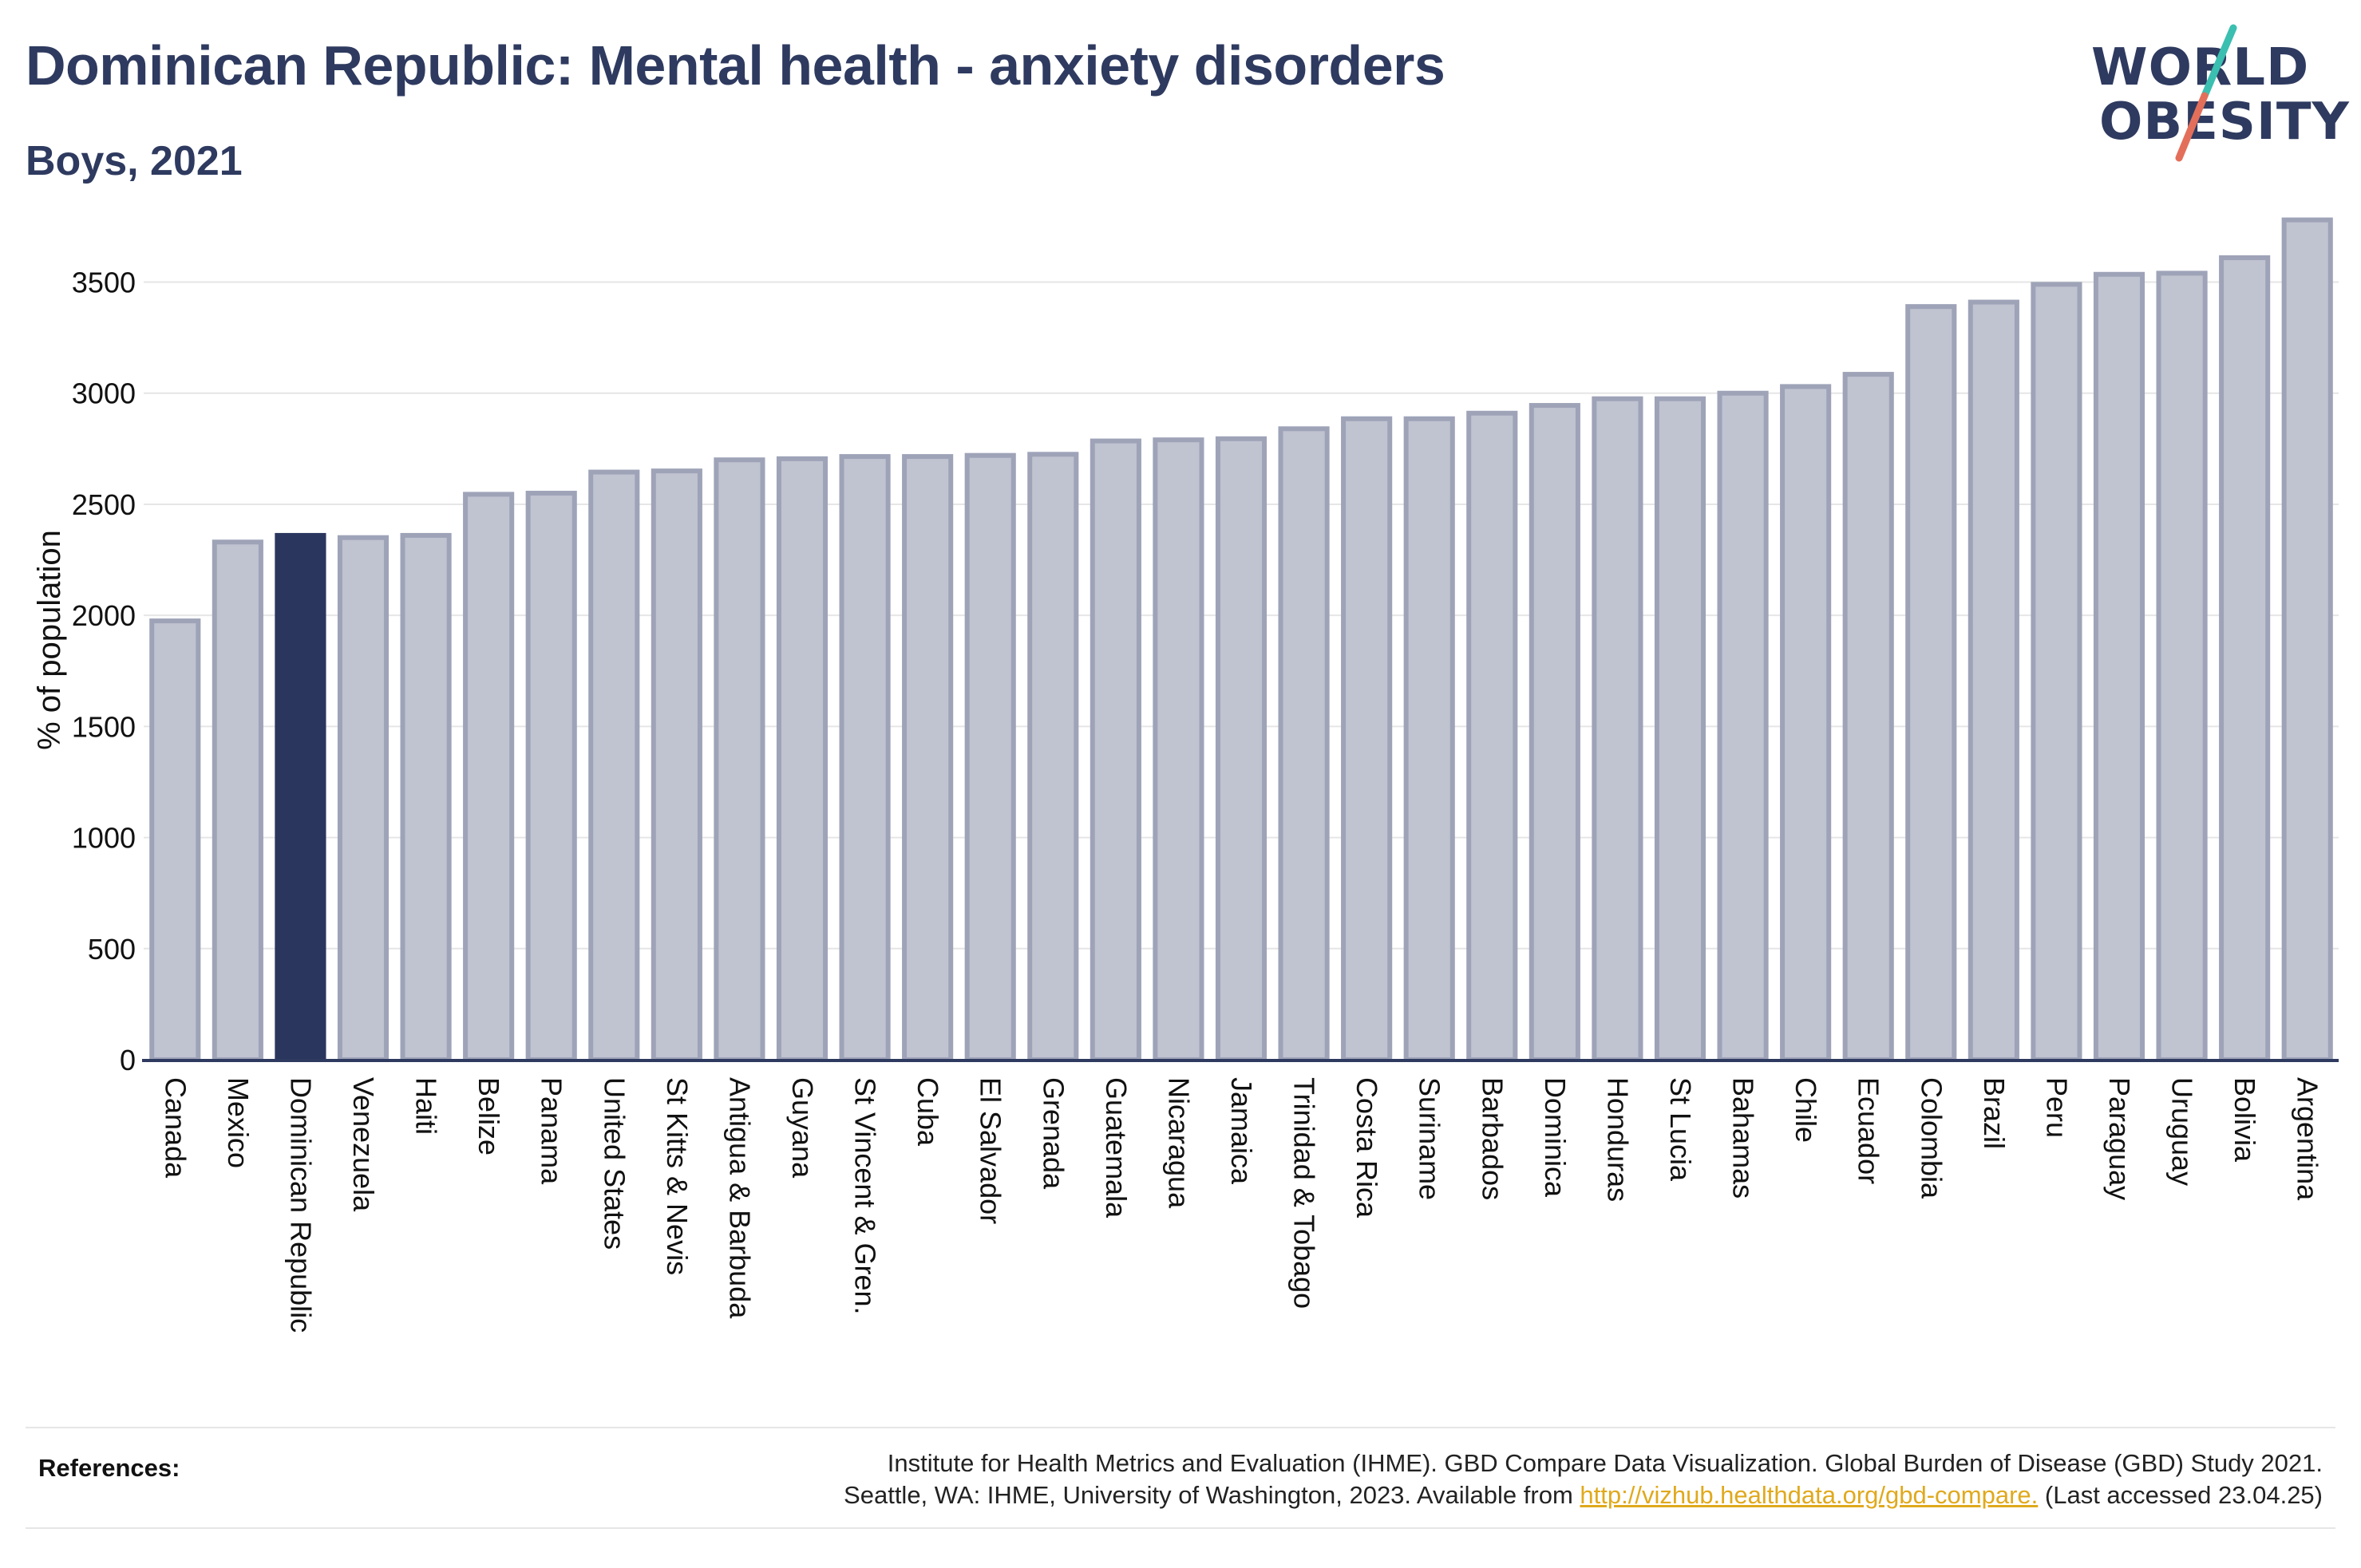 The width and height of the screenshot is (2361, 1568). I want to click on x-tick-label: St Kitts & Nevis, so click(677, 1176).